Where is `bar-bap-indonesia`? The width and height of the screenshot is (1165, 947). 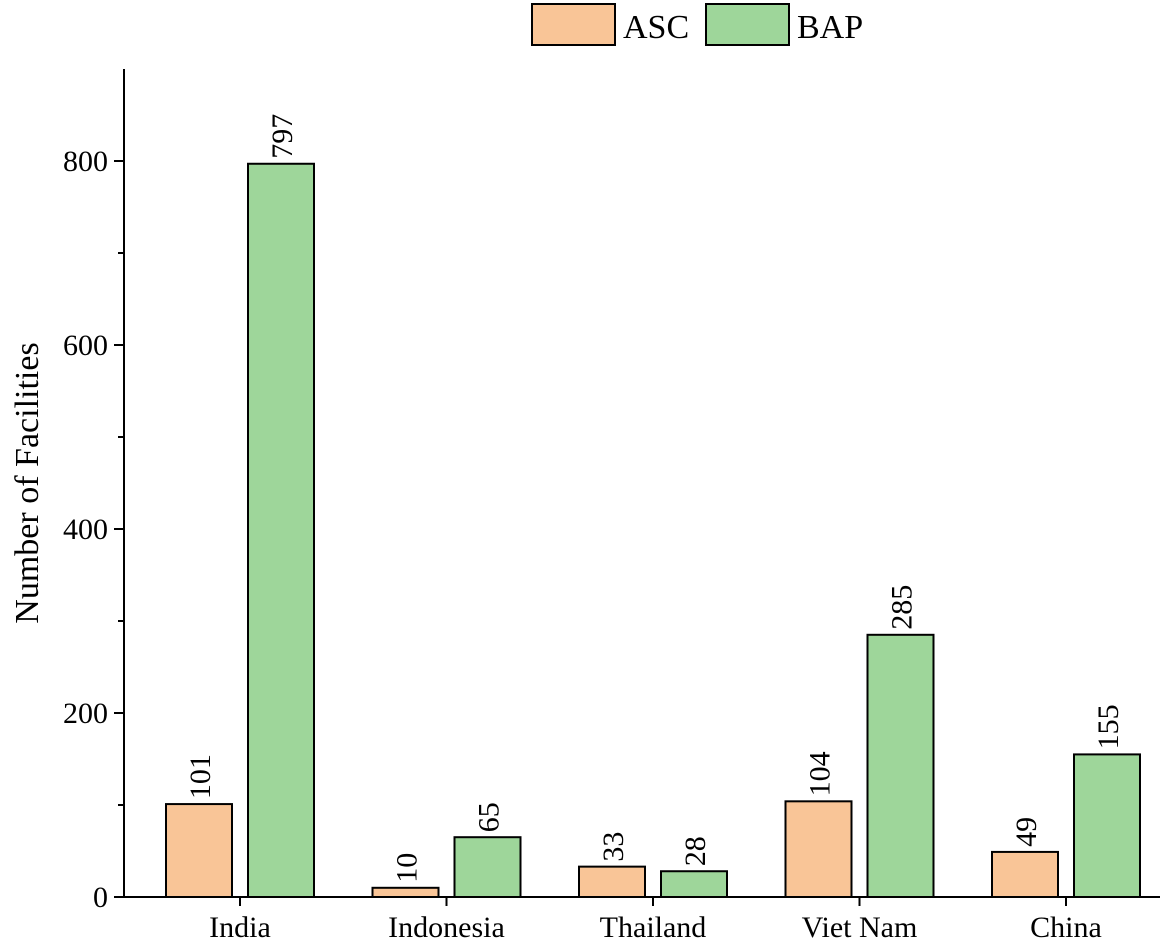 bar-bap-indonesia is located at coordinates (487, 867).